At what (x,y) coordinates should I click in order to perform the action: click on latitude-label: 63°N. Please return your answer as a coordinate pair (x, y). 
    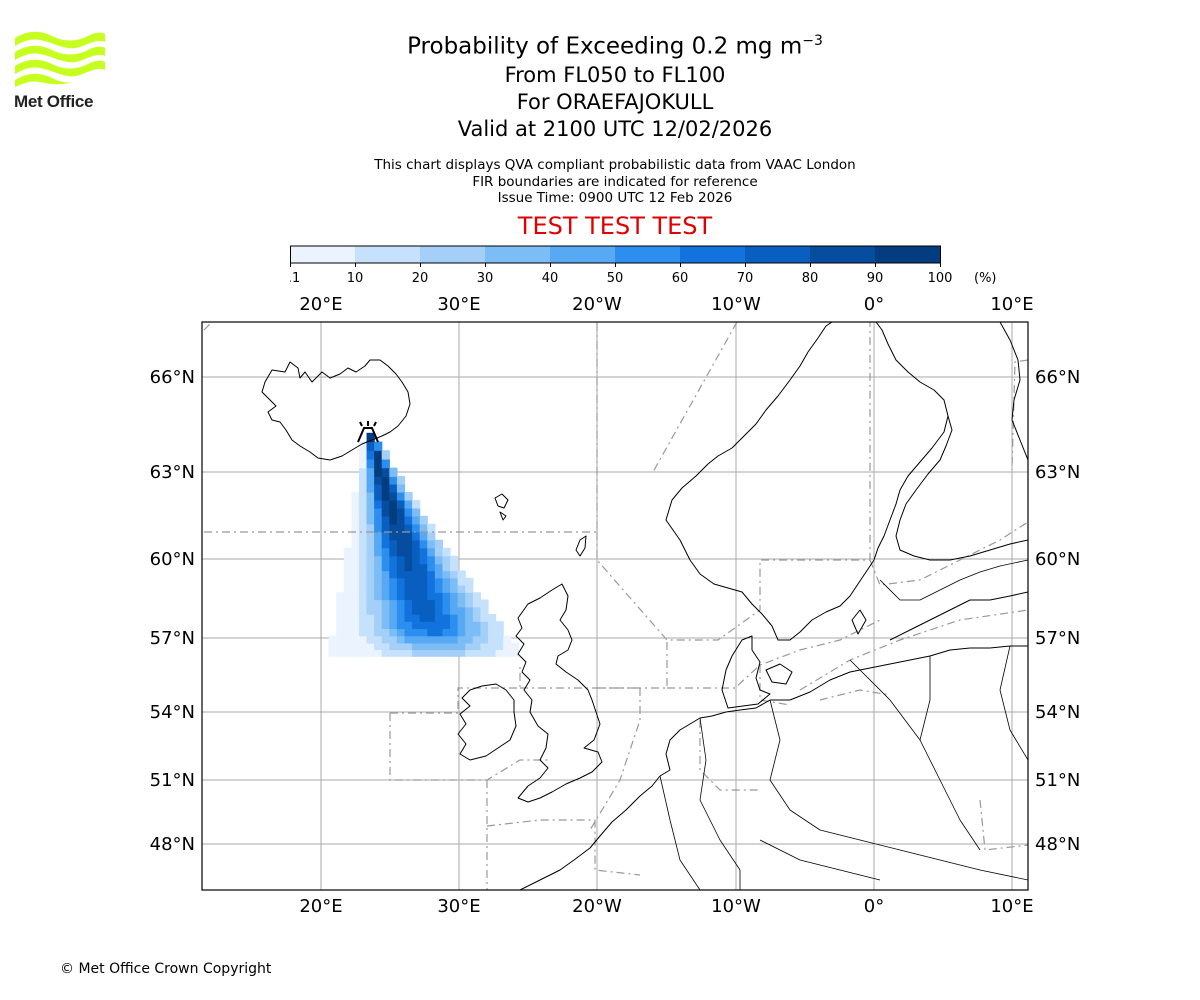
    Looking at the image, I should click on (172, 472).